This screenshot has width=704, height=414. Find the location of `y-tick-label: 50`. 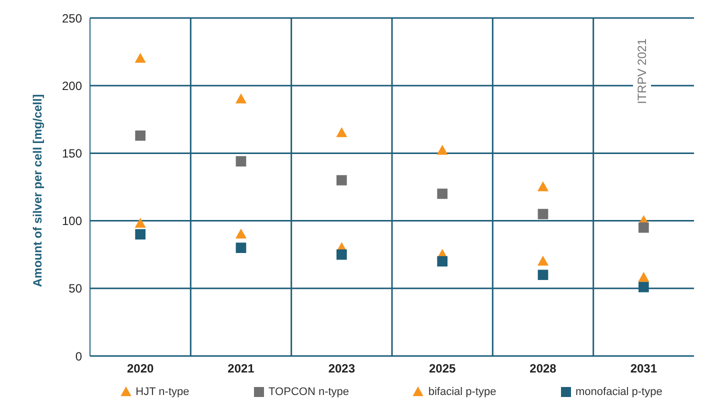

y-tick-label: 50 is located at coordinates (75, 289).